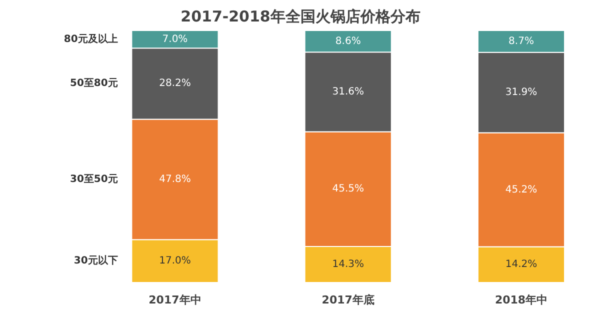 Image resolution: width=600 pixels, height=322 pixels. I want to click on data-label: 8.7%, so click(521, 41).